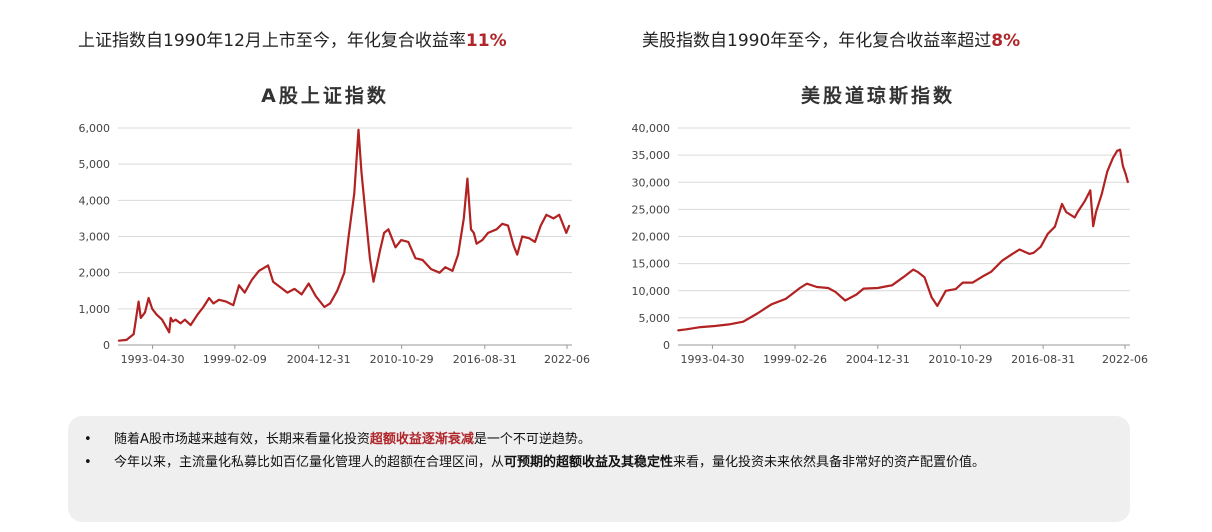 The height and width of the screenshot is (532, 1212). What do you see at coordinates (651, 237) in the screenshot?
I see `y-tick-label: 20,000` at bounding box center [651, 237].